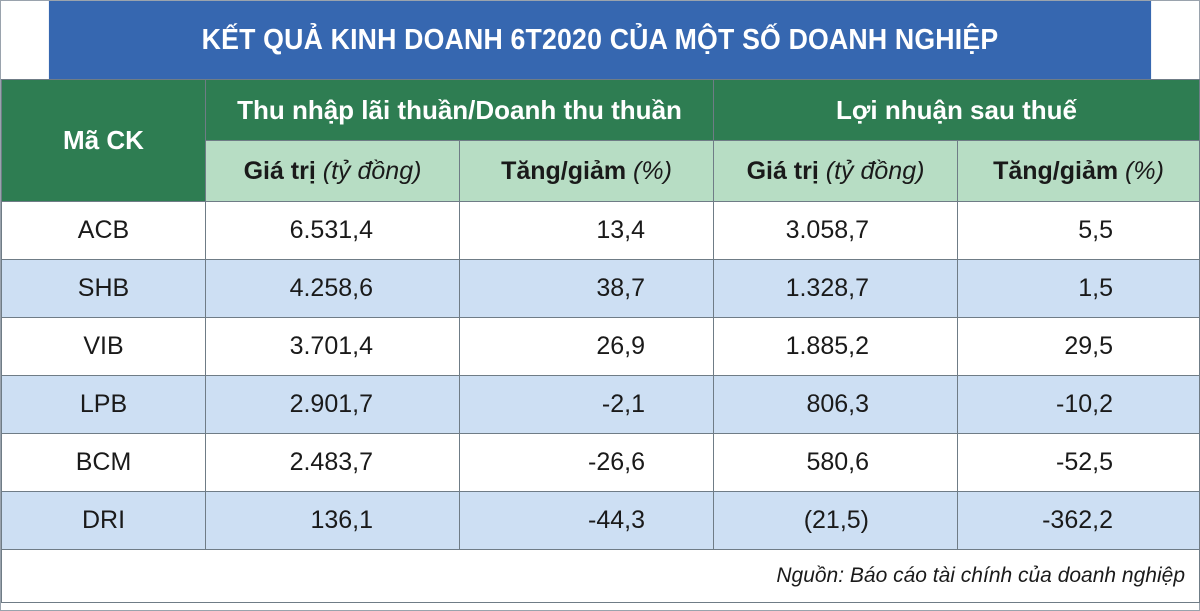 This screenshot has width=1200, height=611. What do you see at coordinates (586, 230) in the screenshot?
I see `cell-revenue-change: 13,4` at bounding box center [586, 230].